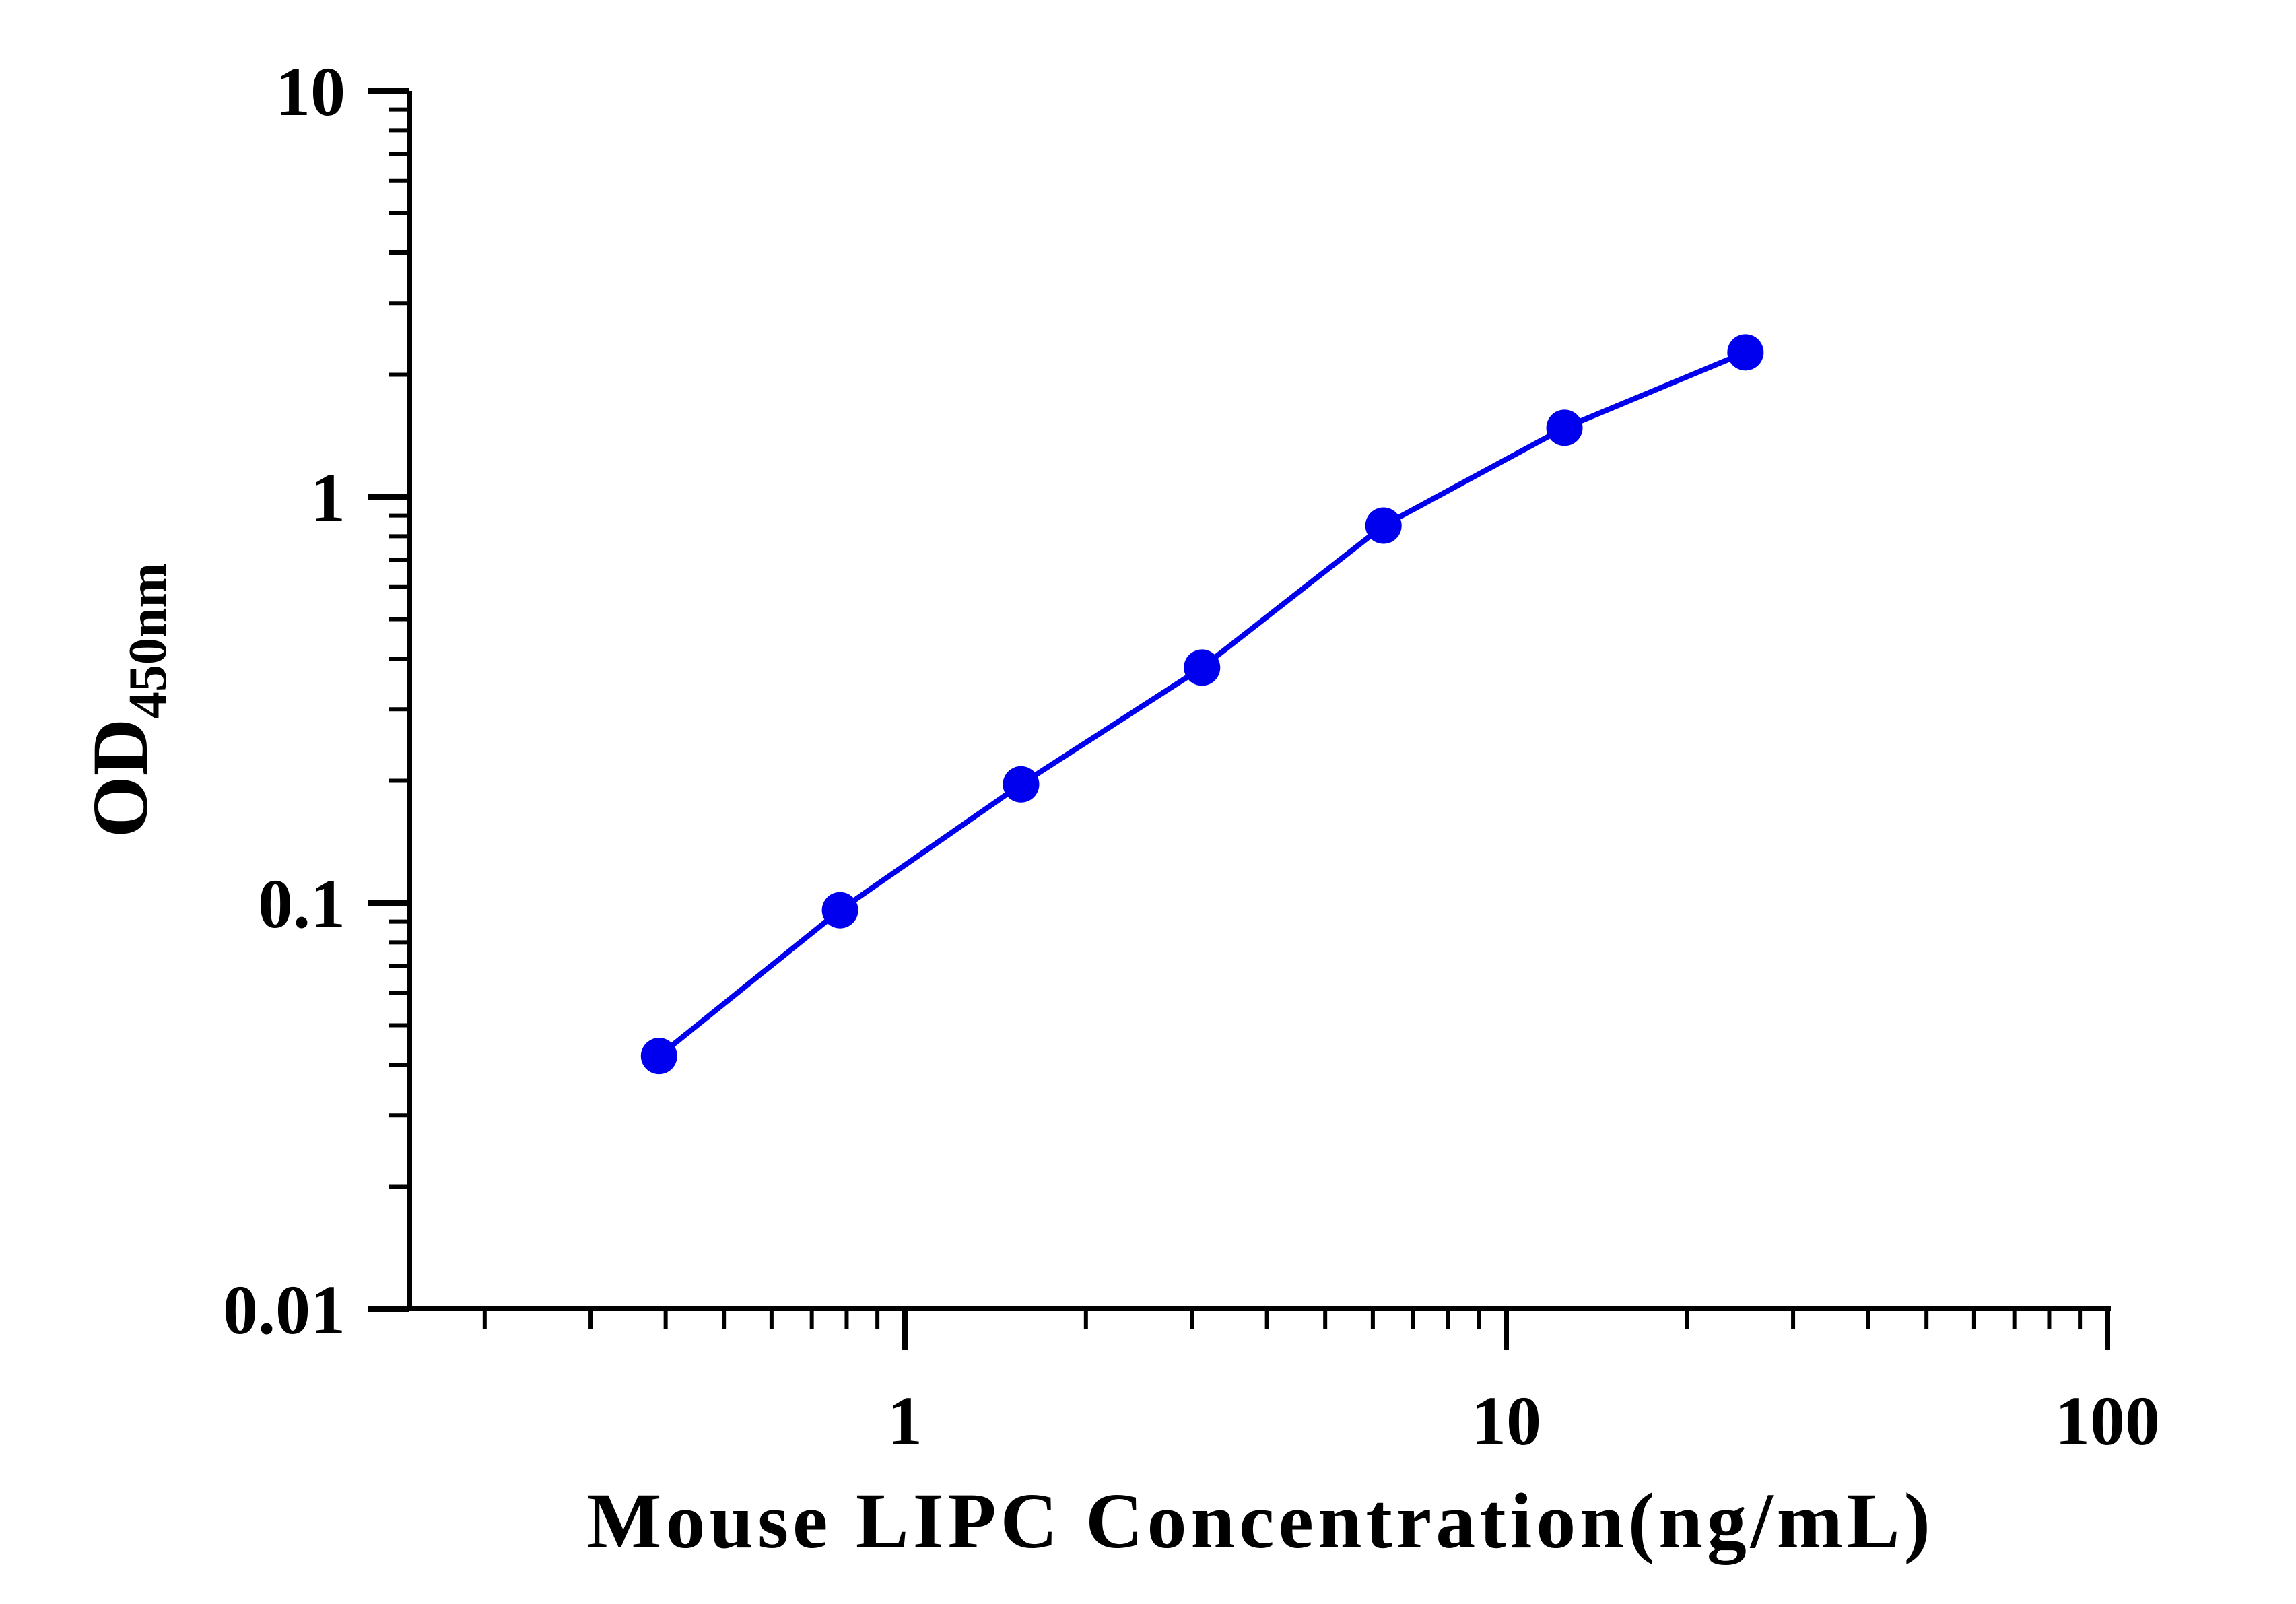  I want to click on x-tick-label: 1, so click(904, 1421).